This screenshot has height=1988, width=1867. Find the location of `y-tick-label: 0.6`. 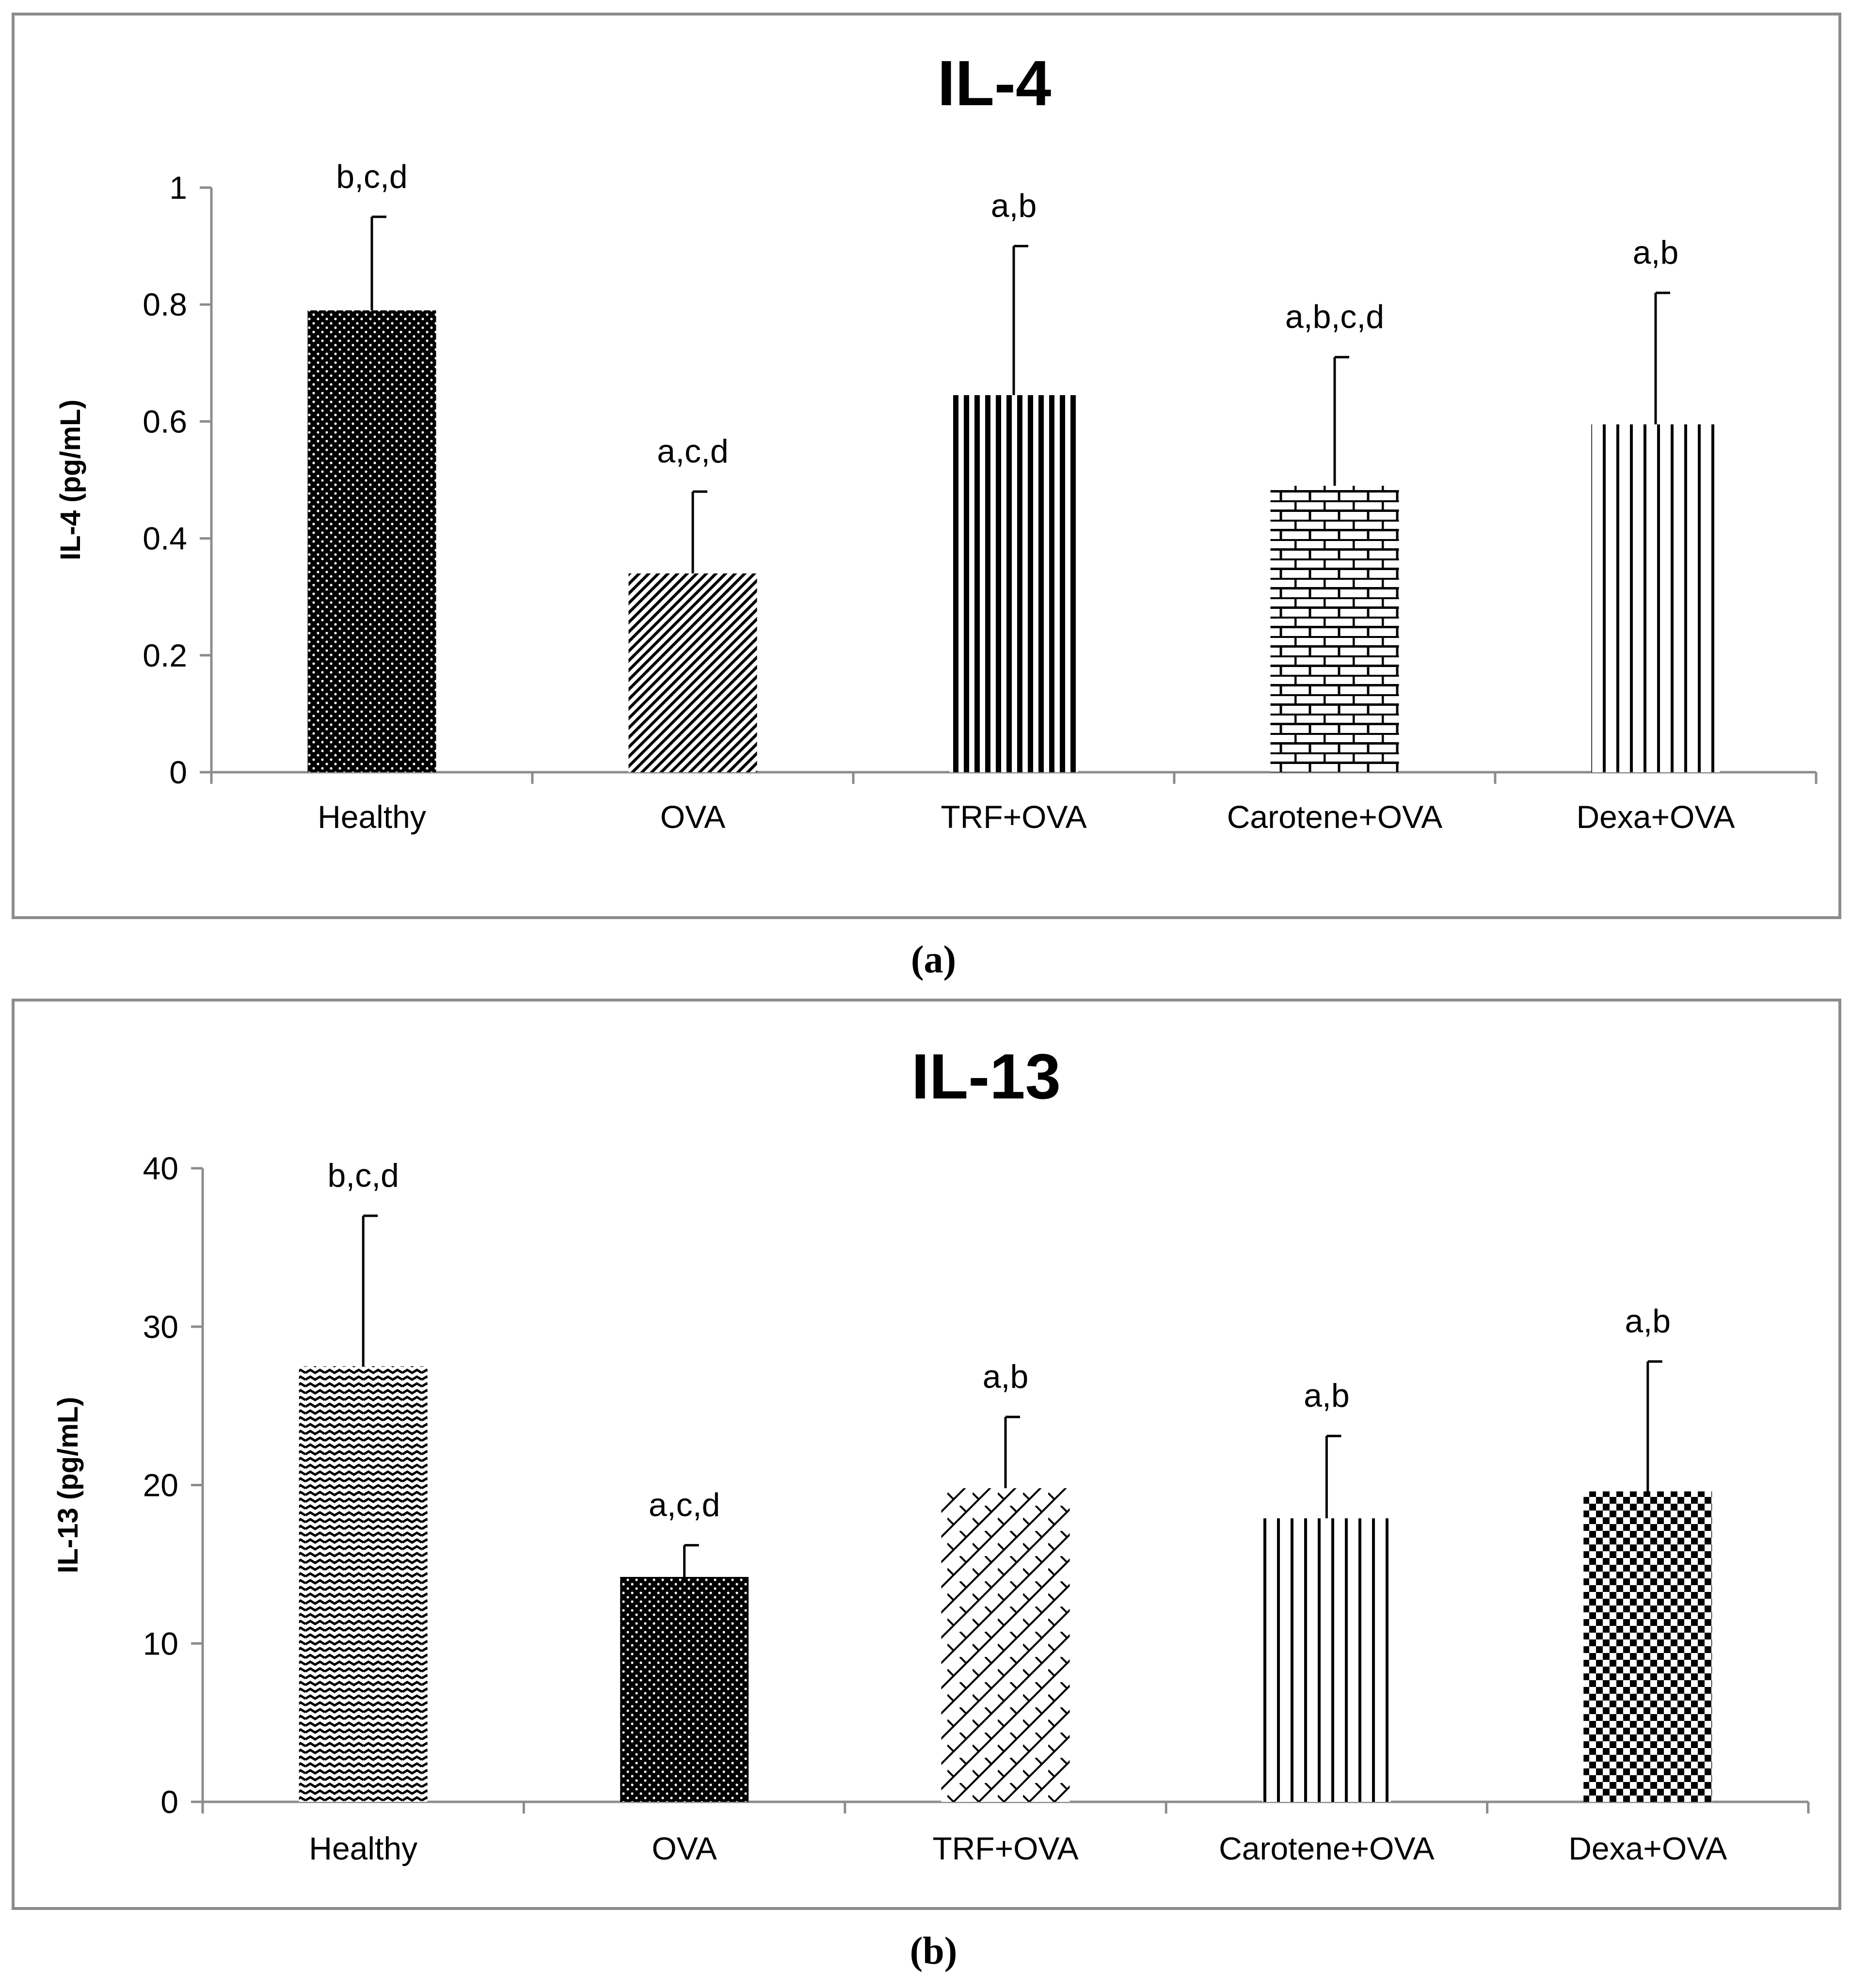

y-tick-label: 0.6 is located at coordinates (165, 421).